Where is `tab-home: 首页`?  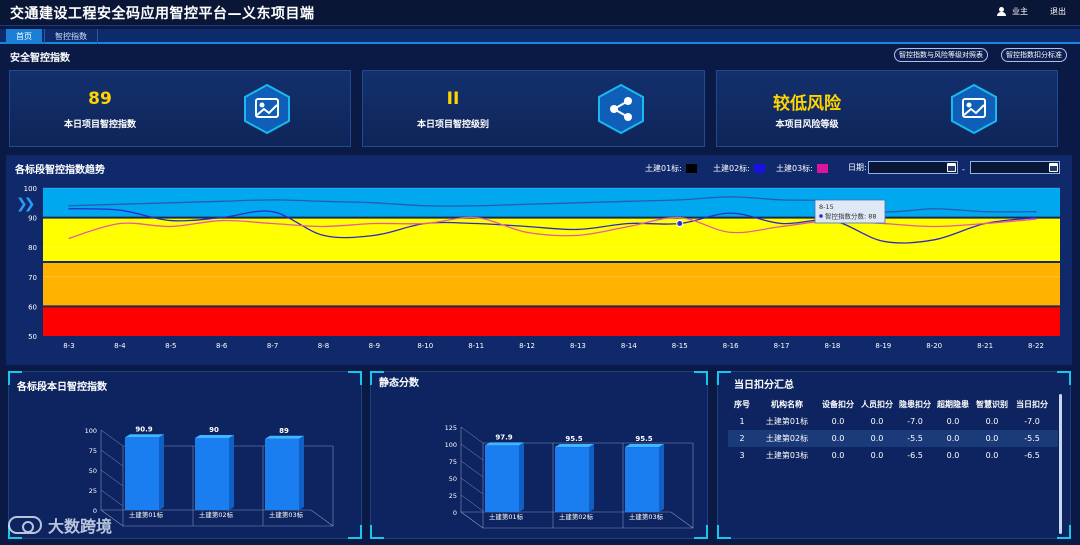
tab-home: 首页 is located at coordinates (24, 36).